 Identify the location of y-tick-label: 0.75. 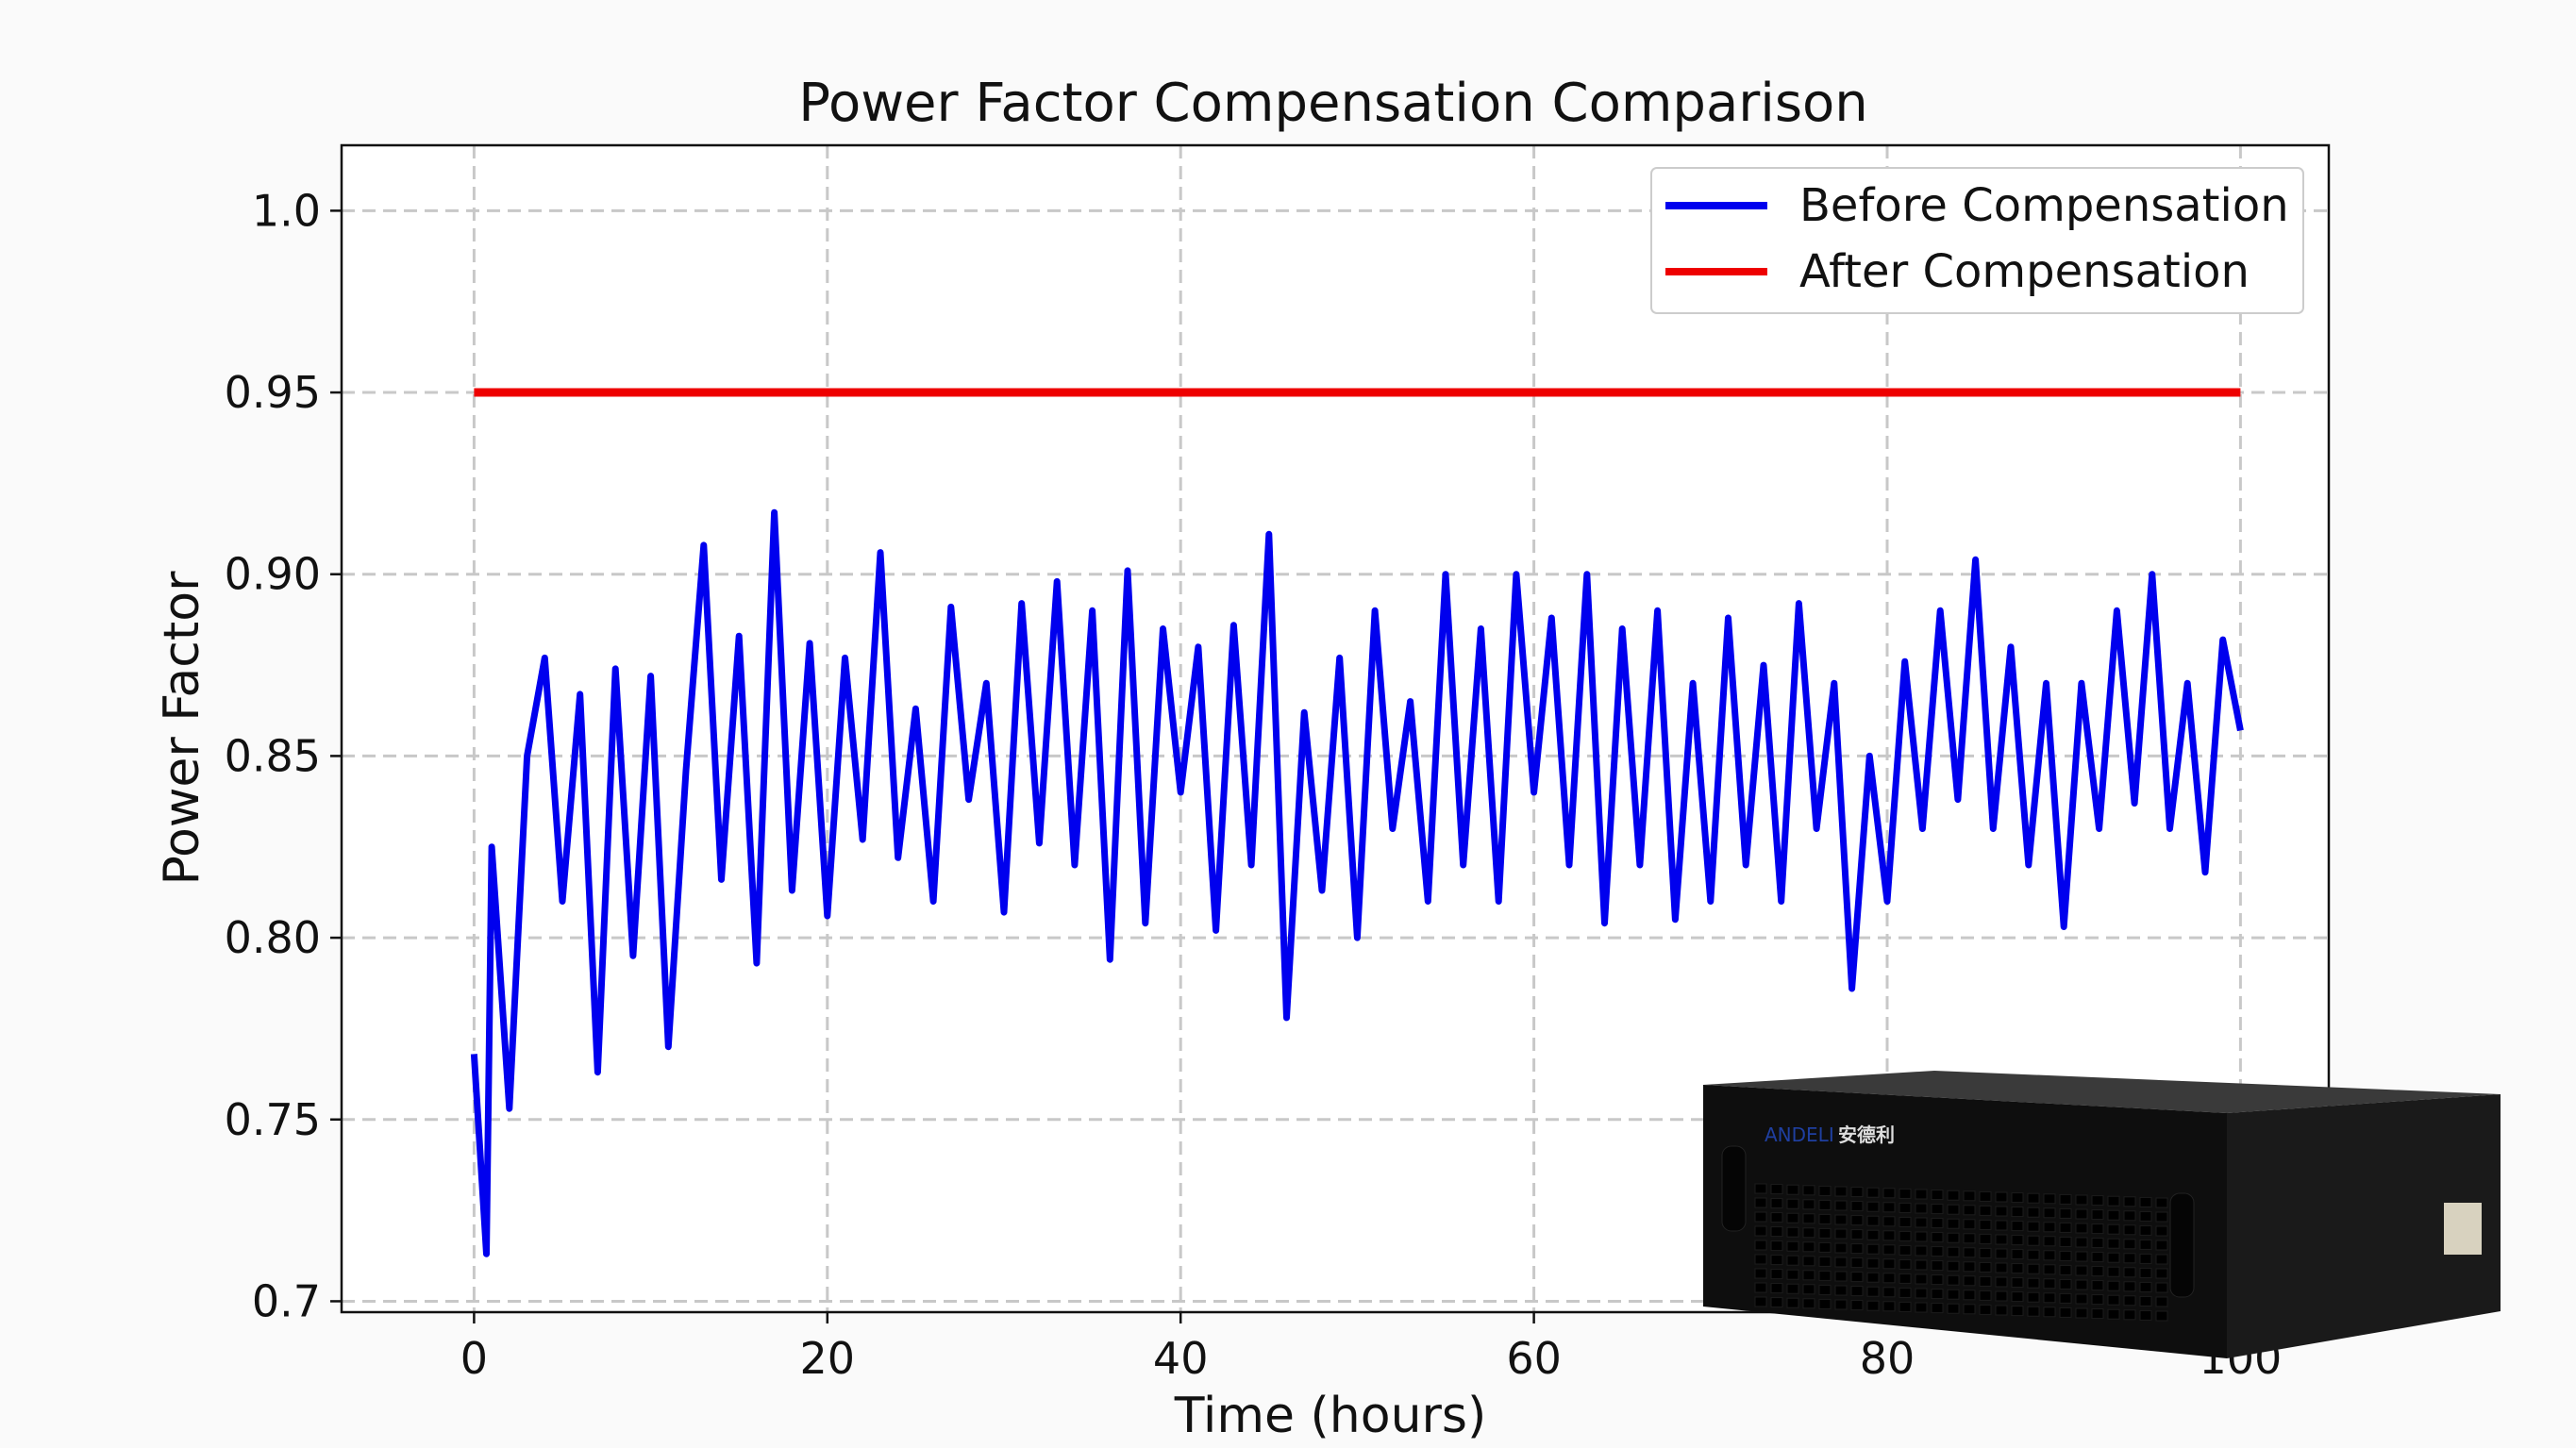
(273, 1119).